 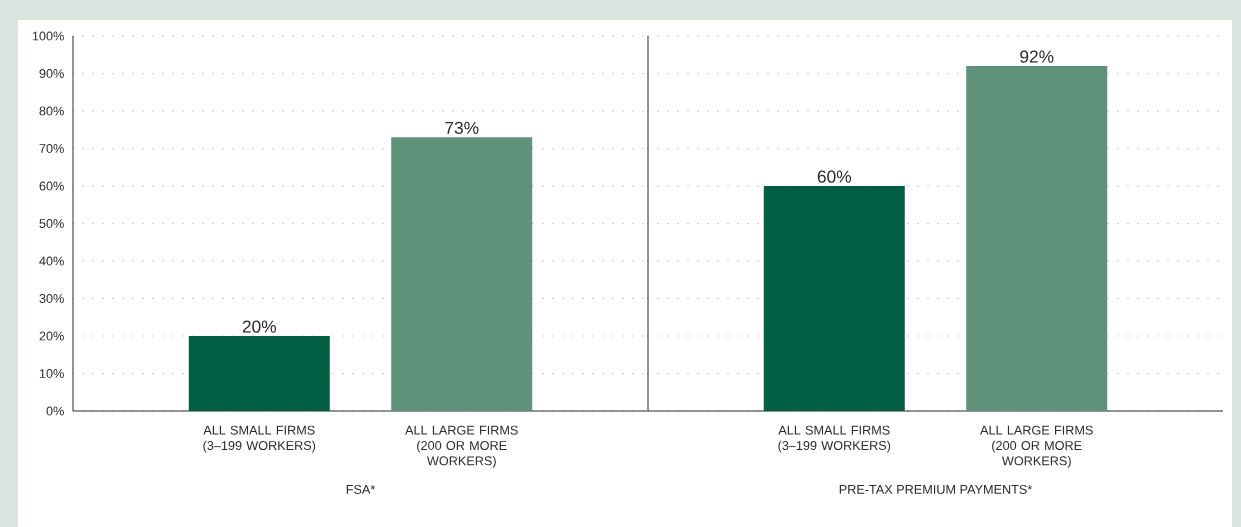 What do you see at coordinates (51, 111) in the screenshot?
I see `y-tick-label: 80%` at bounding box center [51, 111].